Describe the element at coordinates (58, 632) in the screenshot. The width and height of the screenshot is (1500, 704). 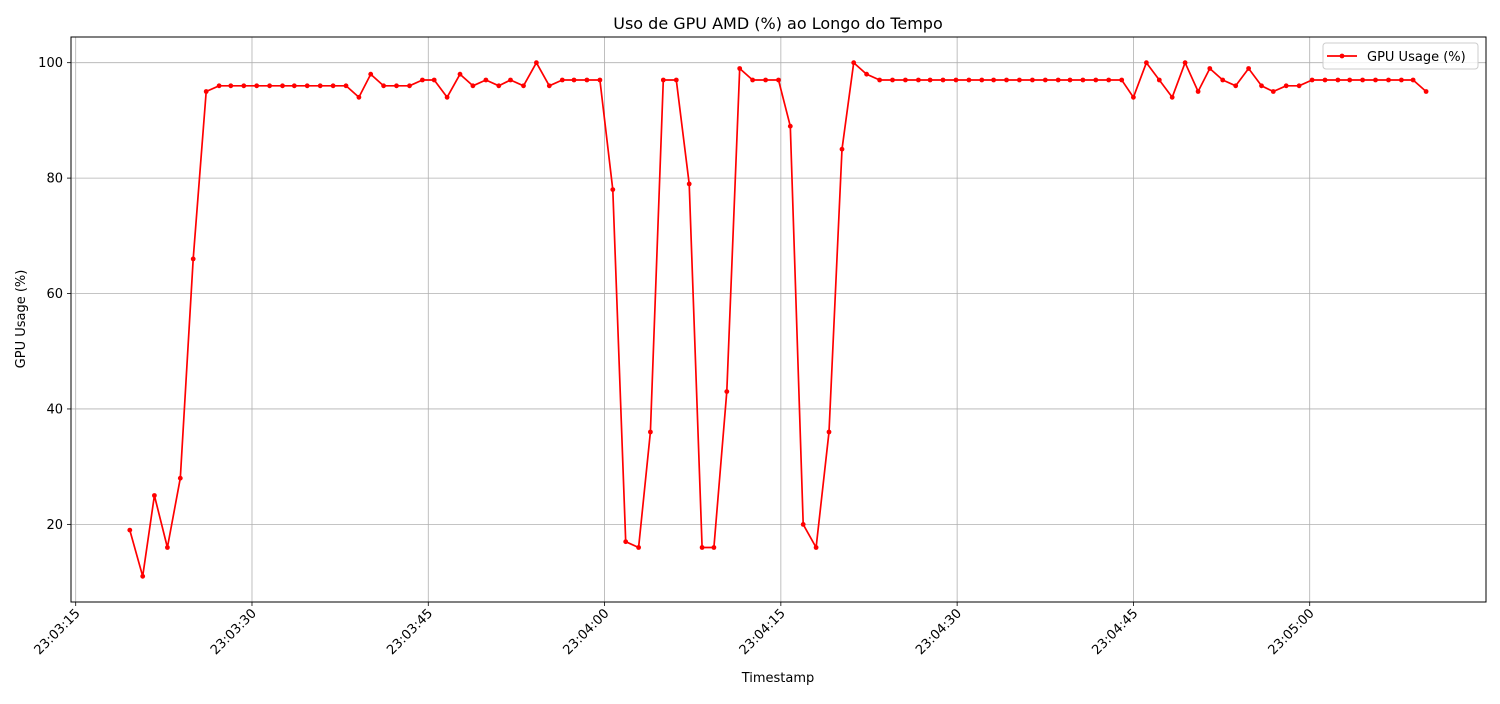
I see `x-tick-label: 23:03:15` at that location.